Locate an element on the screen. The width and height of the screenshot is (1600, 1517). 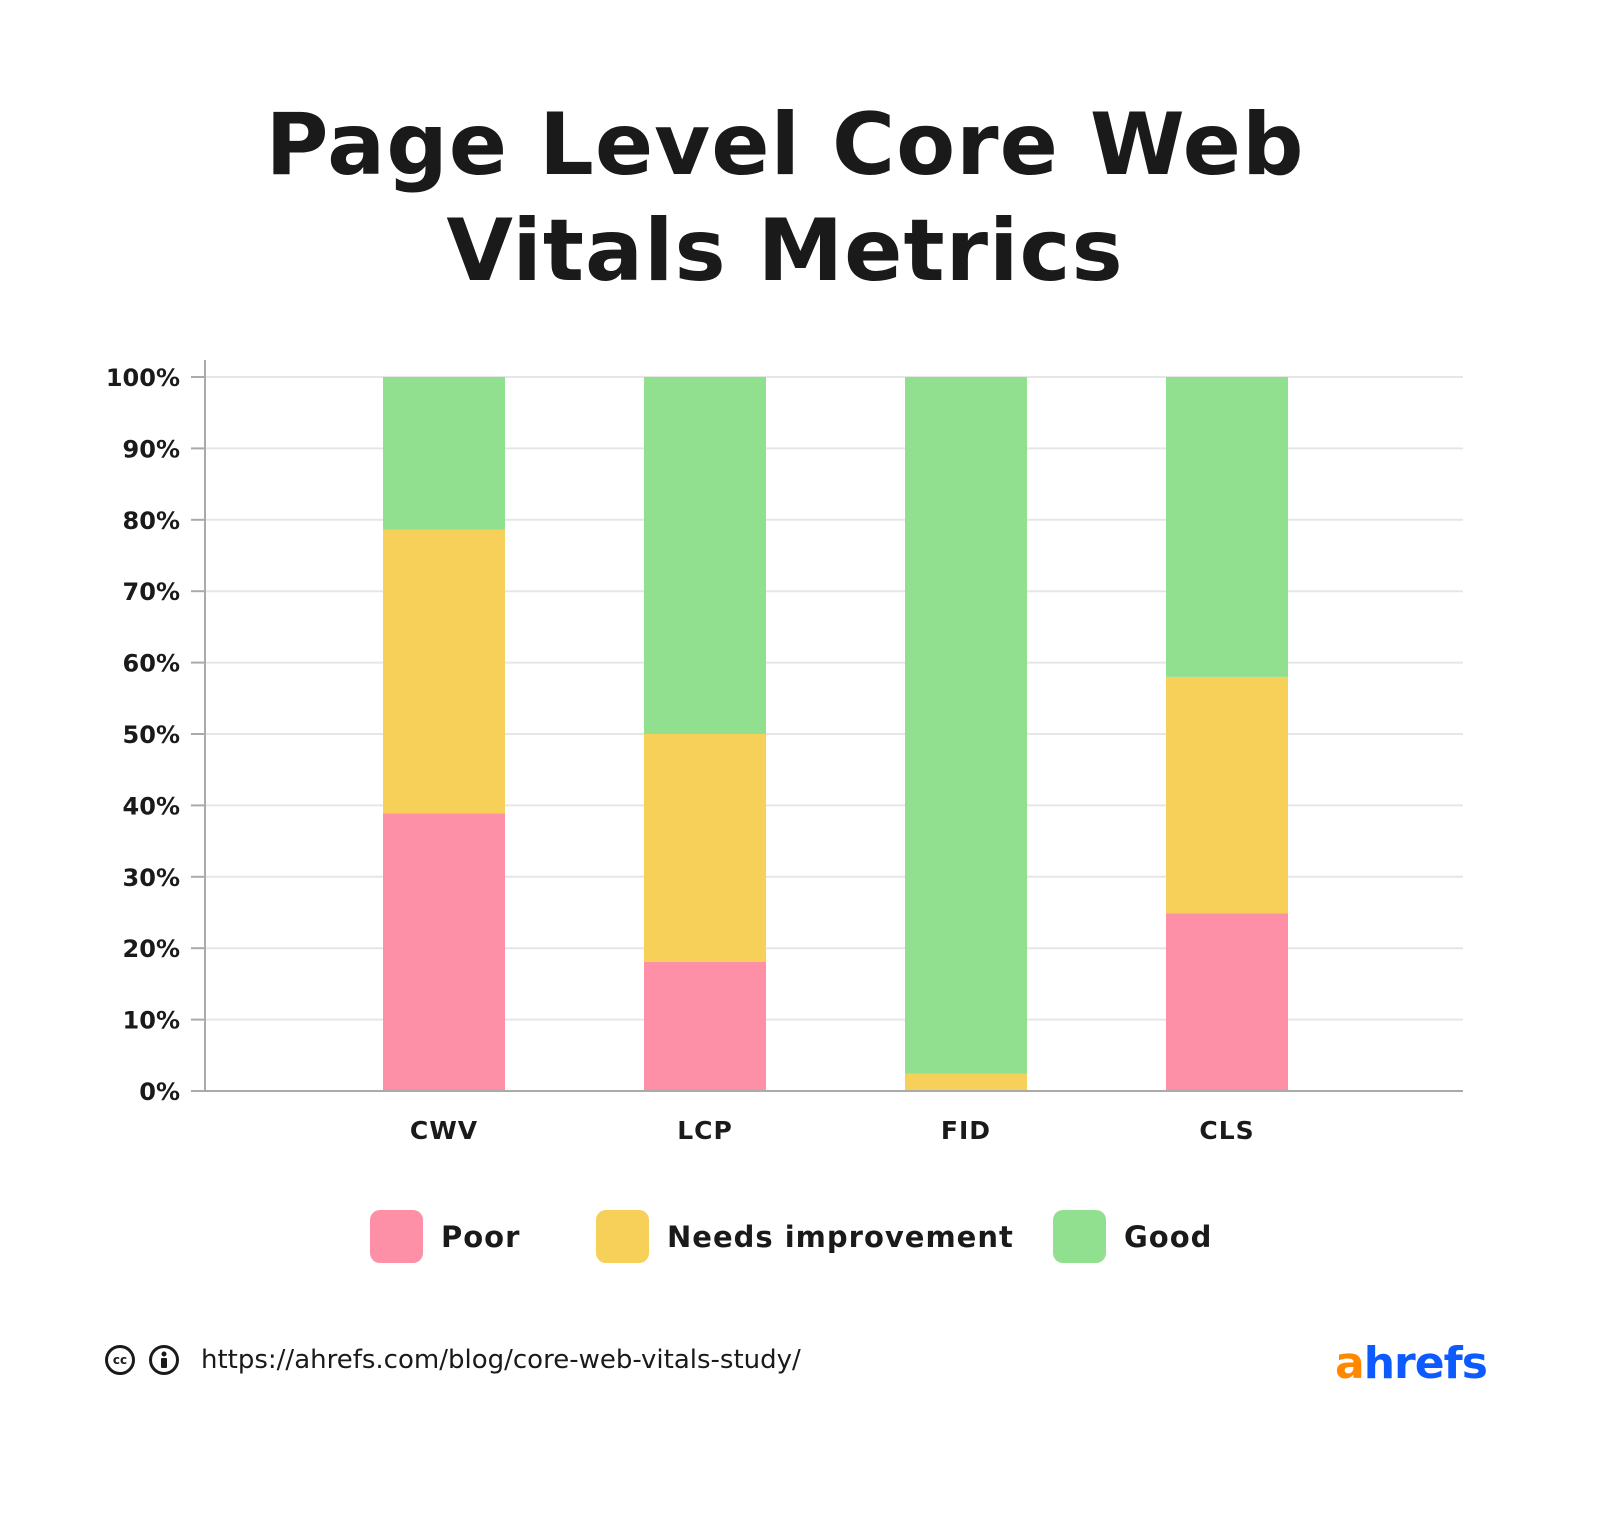
legend-label-good: Good is located at coordinates (1168, 1236).